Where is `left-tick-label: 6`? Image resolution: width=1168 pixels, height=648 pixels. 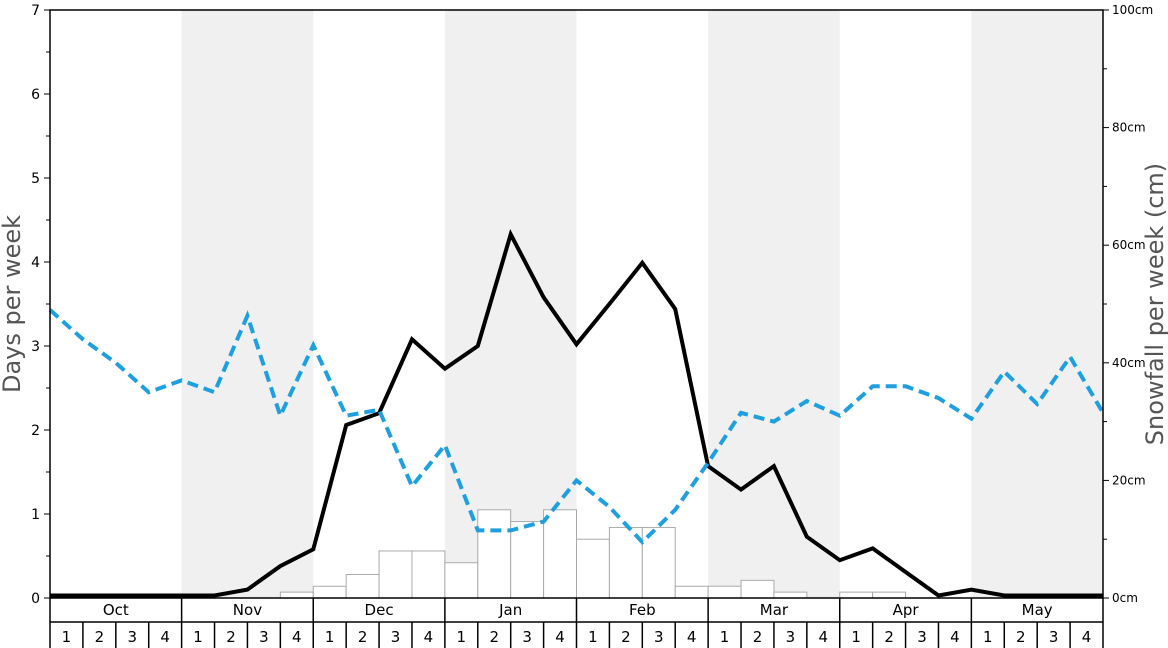
left-tick-label: 6 is located at coordinates (35, 95).